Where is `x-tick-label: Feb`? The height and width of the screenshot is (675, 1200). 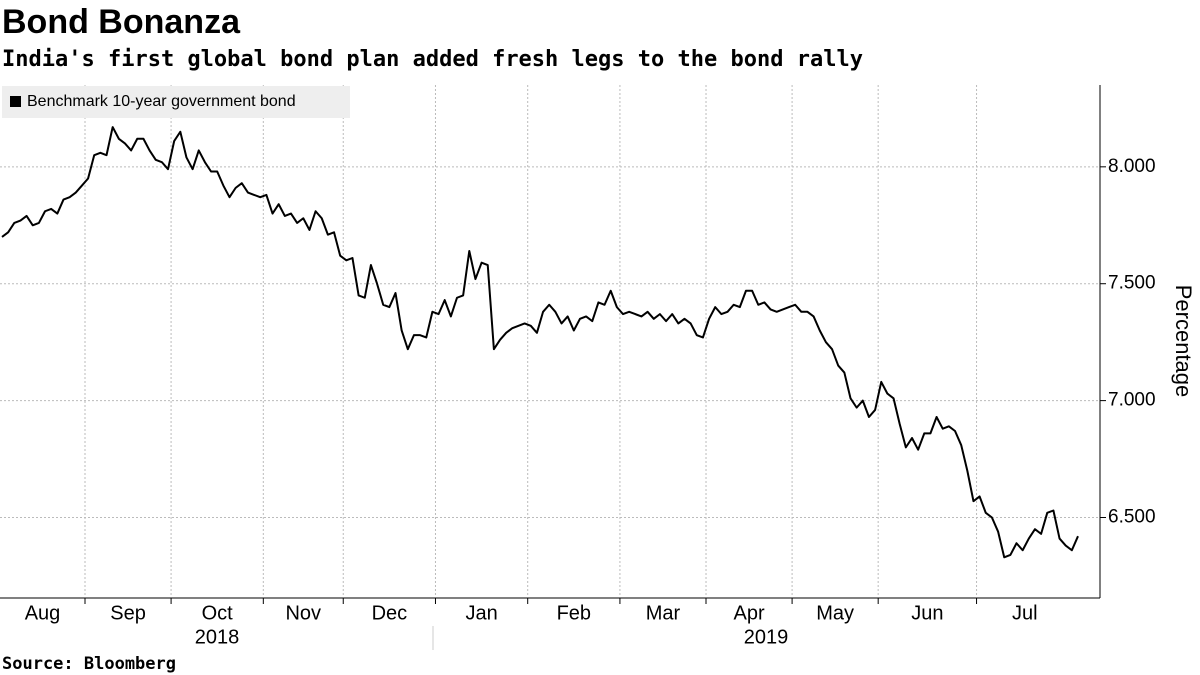 x-tick-label: Feb is located at coordinates (574, 613).